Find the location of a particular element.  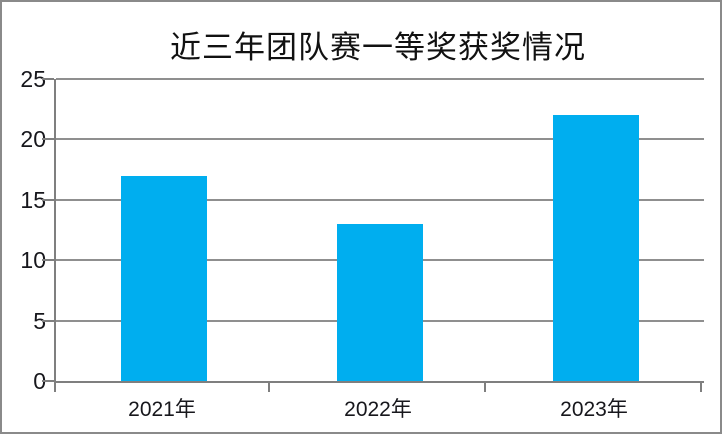

x-axis-label-2021年: 2021年 is located at coordinates (162, 409).